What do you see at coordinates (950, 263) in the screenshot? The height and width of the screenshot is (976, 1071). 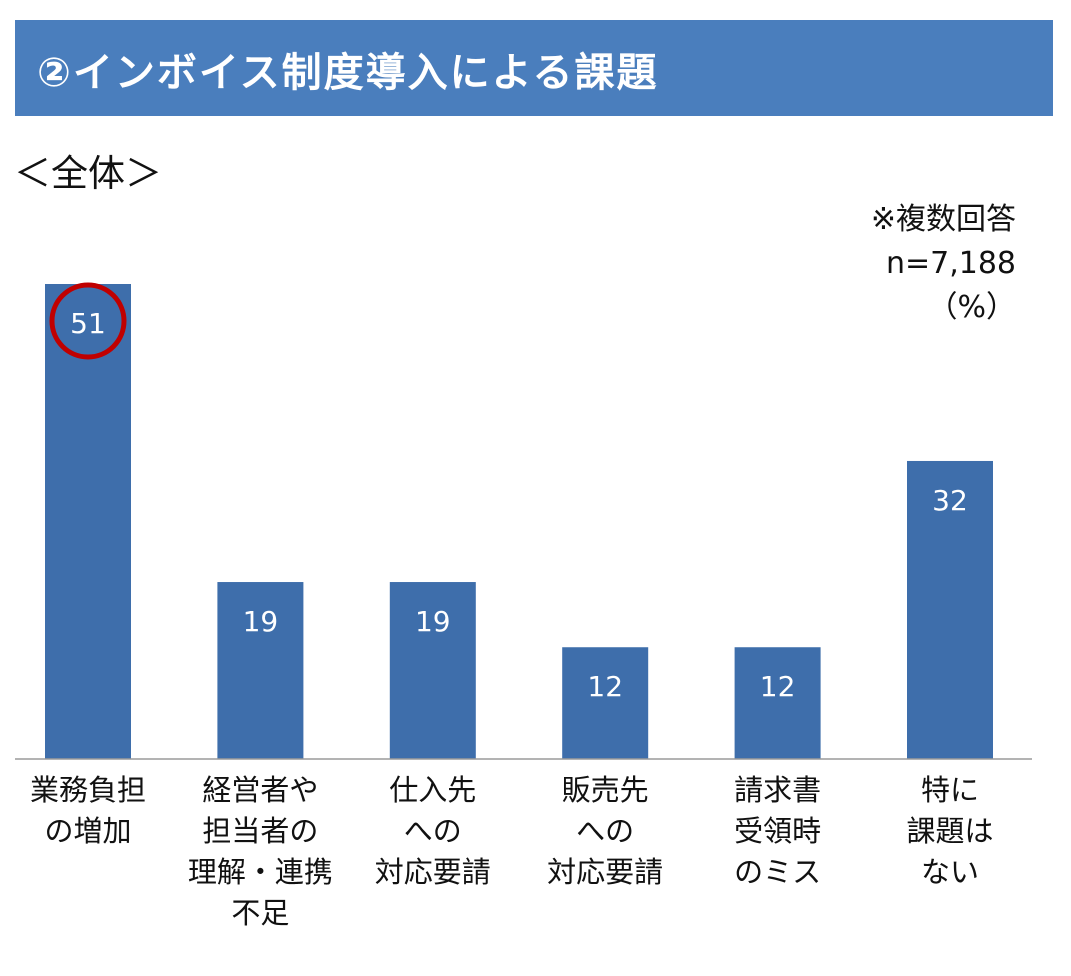 I see `sample-size-note: n=7,188` at bounding box center [950, 263].